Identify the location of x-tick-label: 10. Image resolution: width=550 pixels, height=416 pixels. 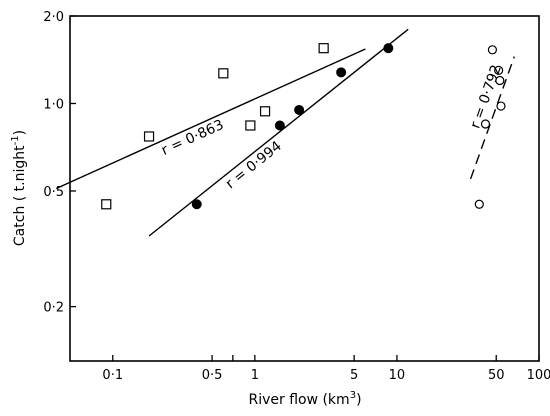
(397, 375).